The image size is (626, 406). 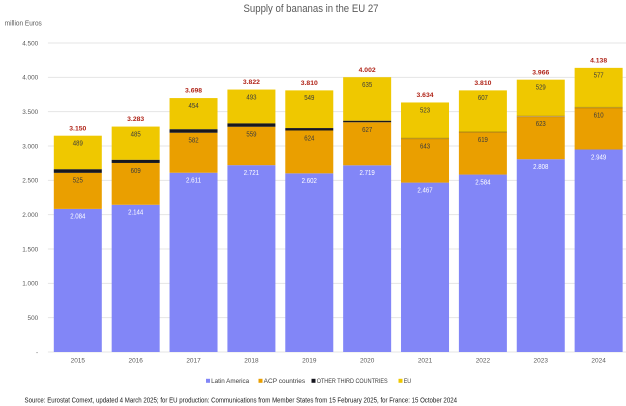 What do you see at coordinates (598, 361) in the screenshot?
I see `svg-text: 2024` at bounding box center [598, 361].